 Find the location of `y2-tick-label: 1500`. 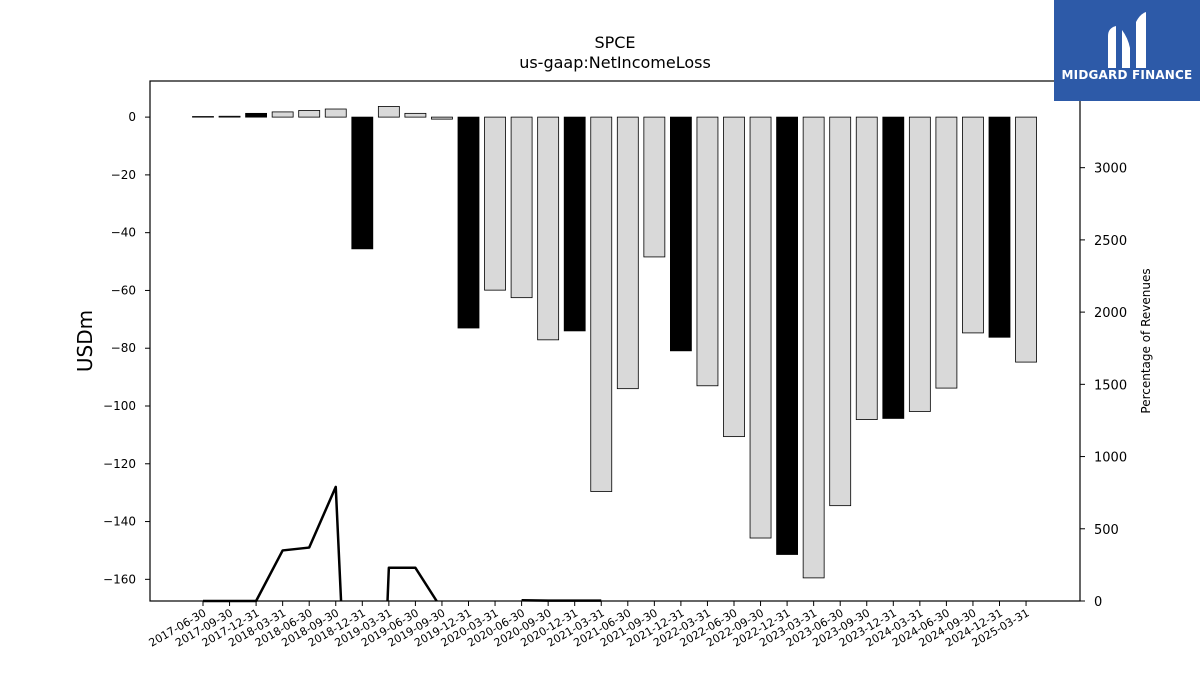

y2-tick-label: 1500 is located at coordinates (1110, 385).